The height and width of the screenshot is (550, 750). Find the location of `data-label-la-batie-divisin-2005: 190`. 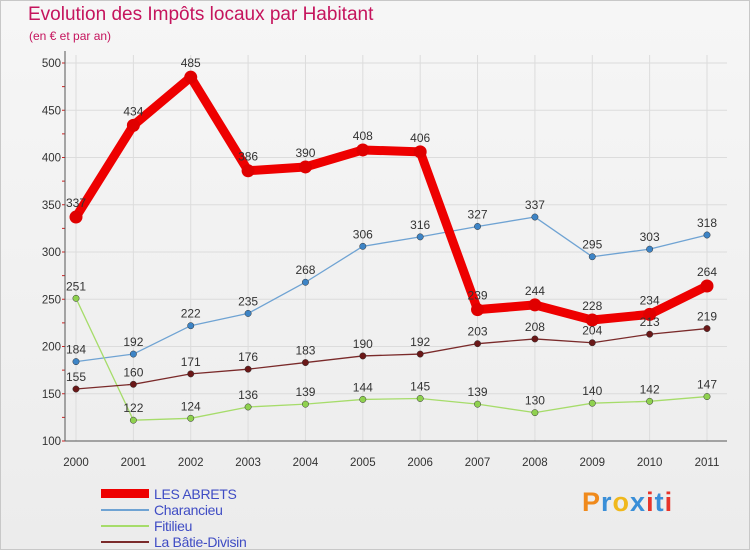

data-label-la-batie-divisin-2005: 190 is located at coordinates (363, 344).